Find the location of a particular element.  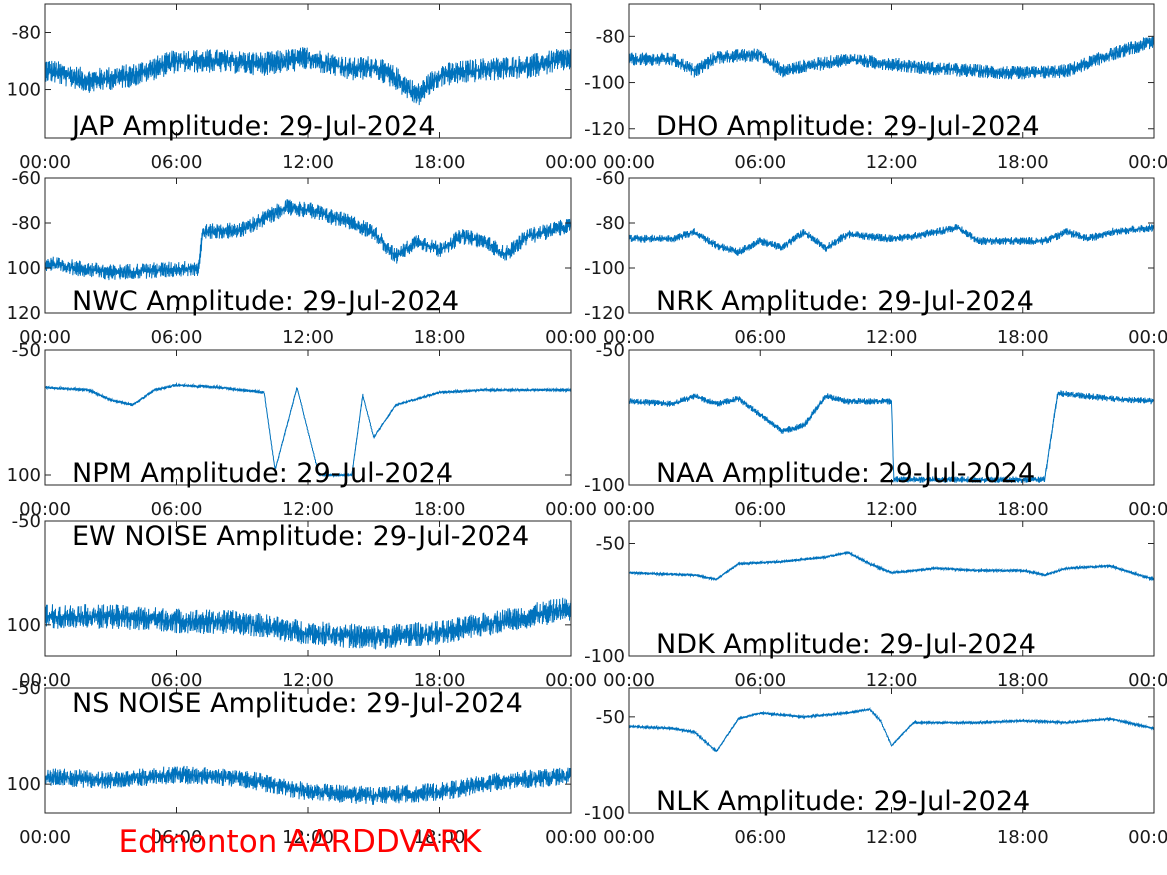

station-label: Edmonton AARDDVARK is located at coordinates (300, 842).